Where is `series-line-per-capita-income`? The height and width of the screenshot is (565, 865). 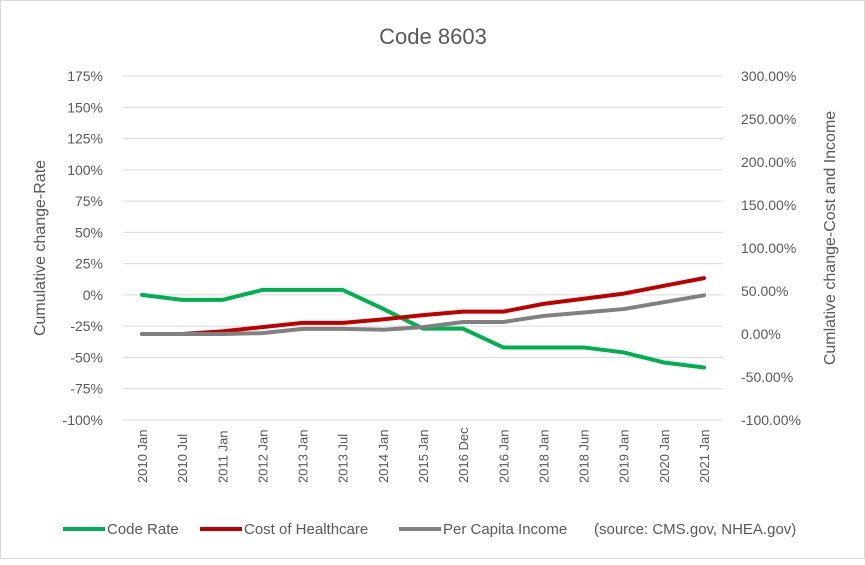
series-line-per-capita-income is located at coordinates (423, 314).